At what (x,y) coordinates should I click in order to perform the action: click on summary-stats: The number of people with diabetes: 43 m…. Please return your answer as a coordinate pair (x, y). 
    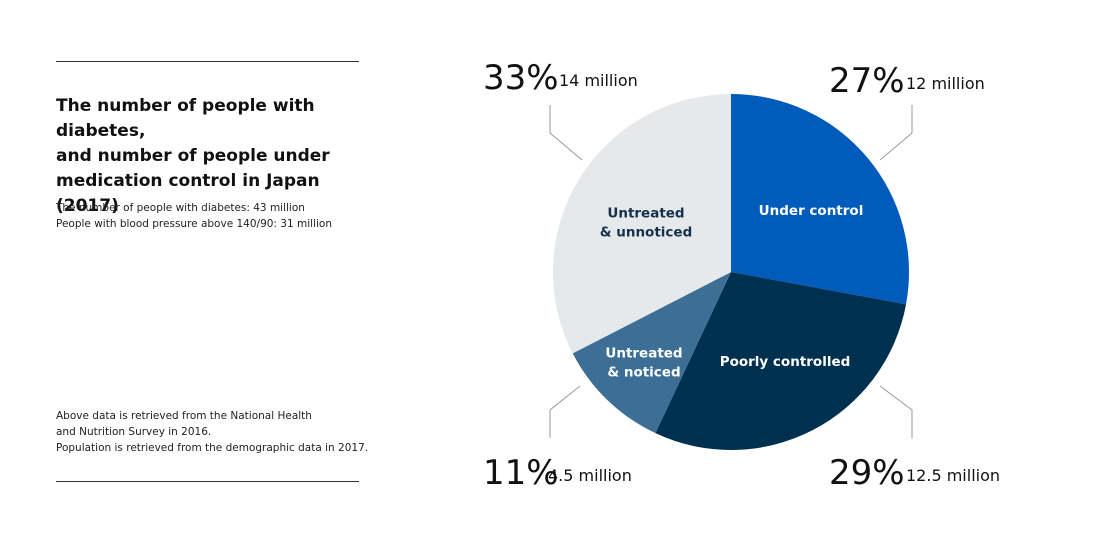
    Looking at the image, I should click on (194, 216).